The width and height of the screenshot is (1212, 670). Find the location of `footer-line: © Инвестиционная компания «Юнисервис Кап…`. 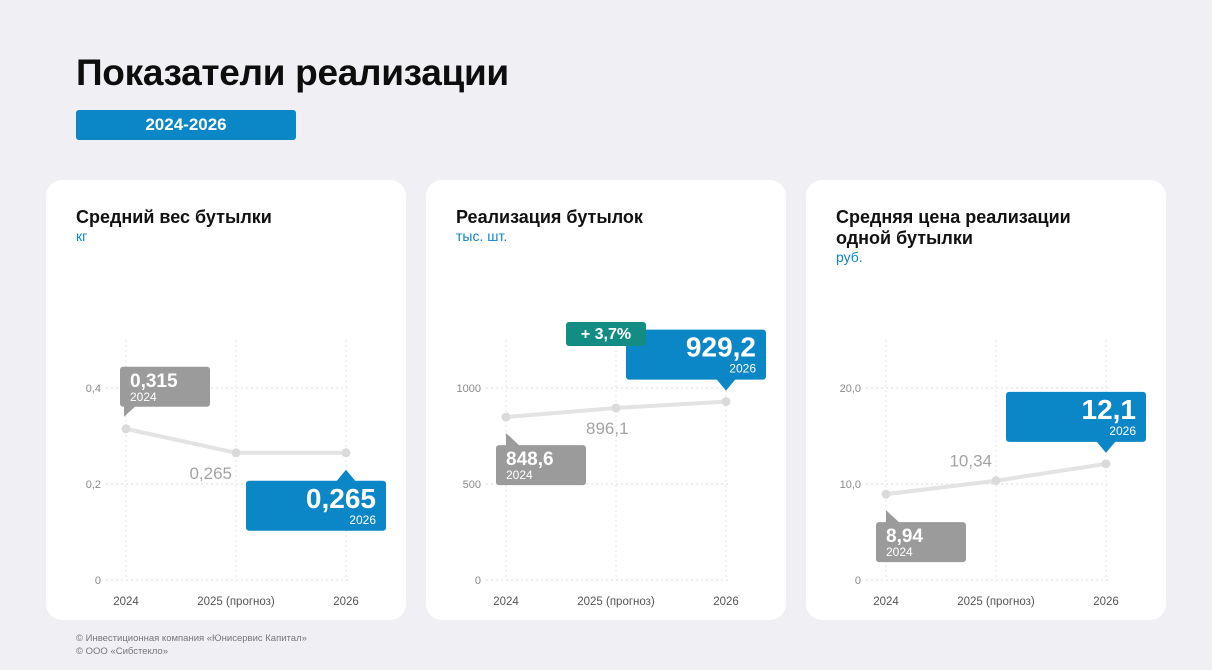

footer-line: © Инвестиционная компания «Юнисервис Кап… is located at coordinates (191, 638).